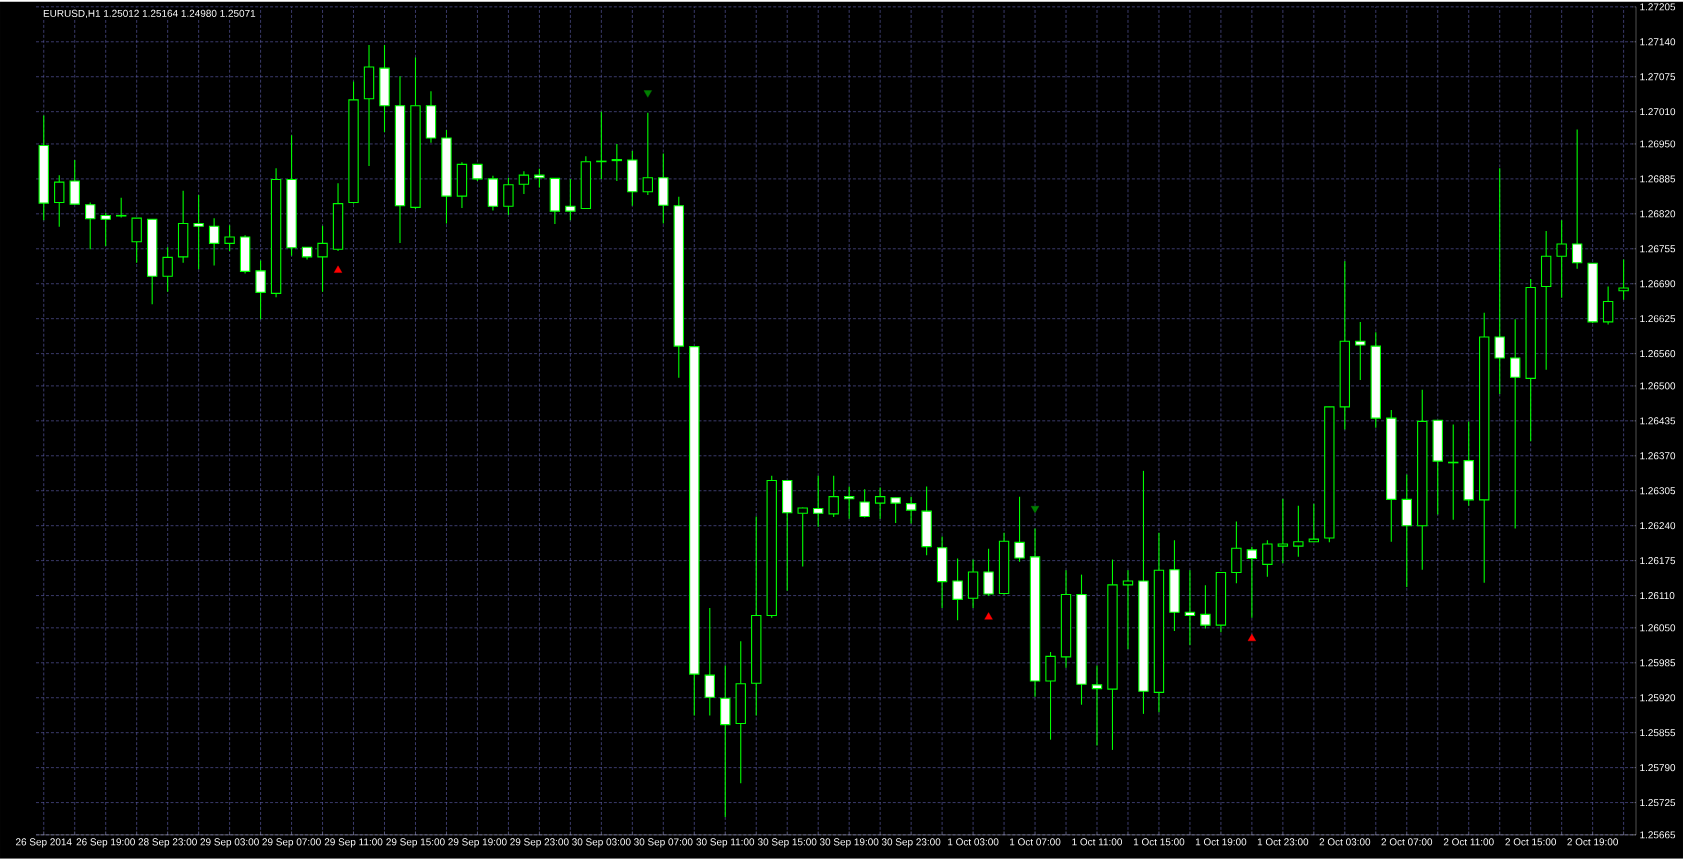  I want to click on y-tick-label: 1.26435, so click(1658, 421).